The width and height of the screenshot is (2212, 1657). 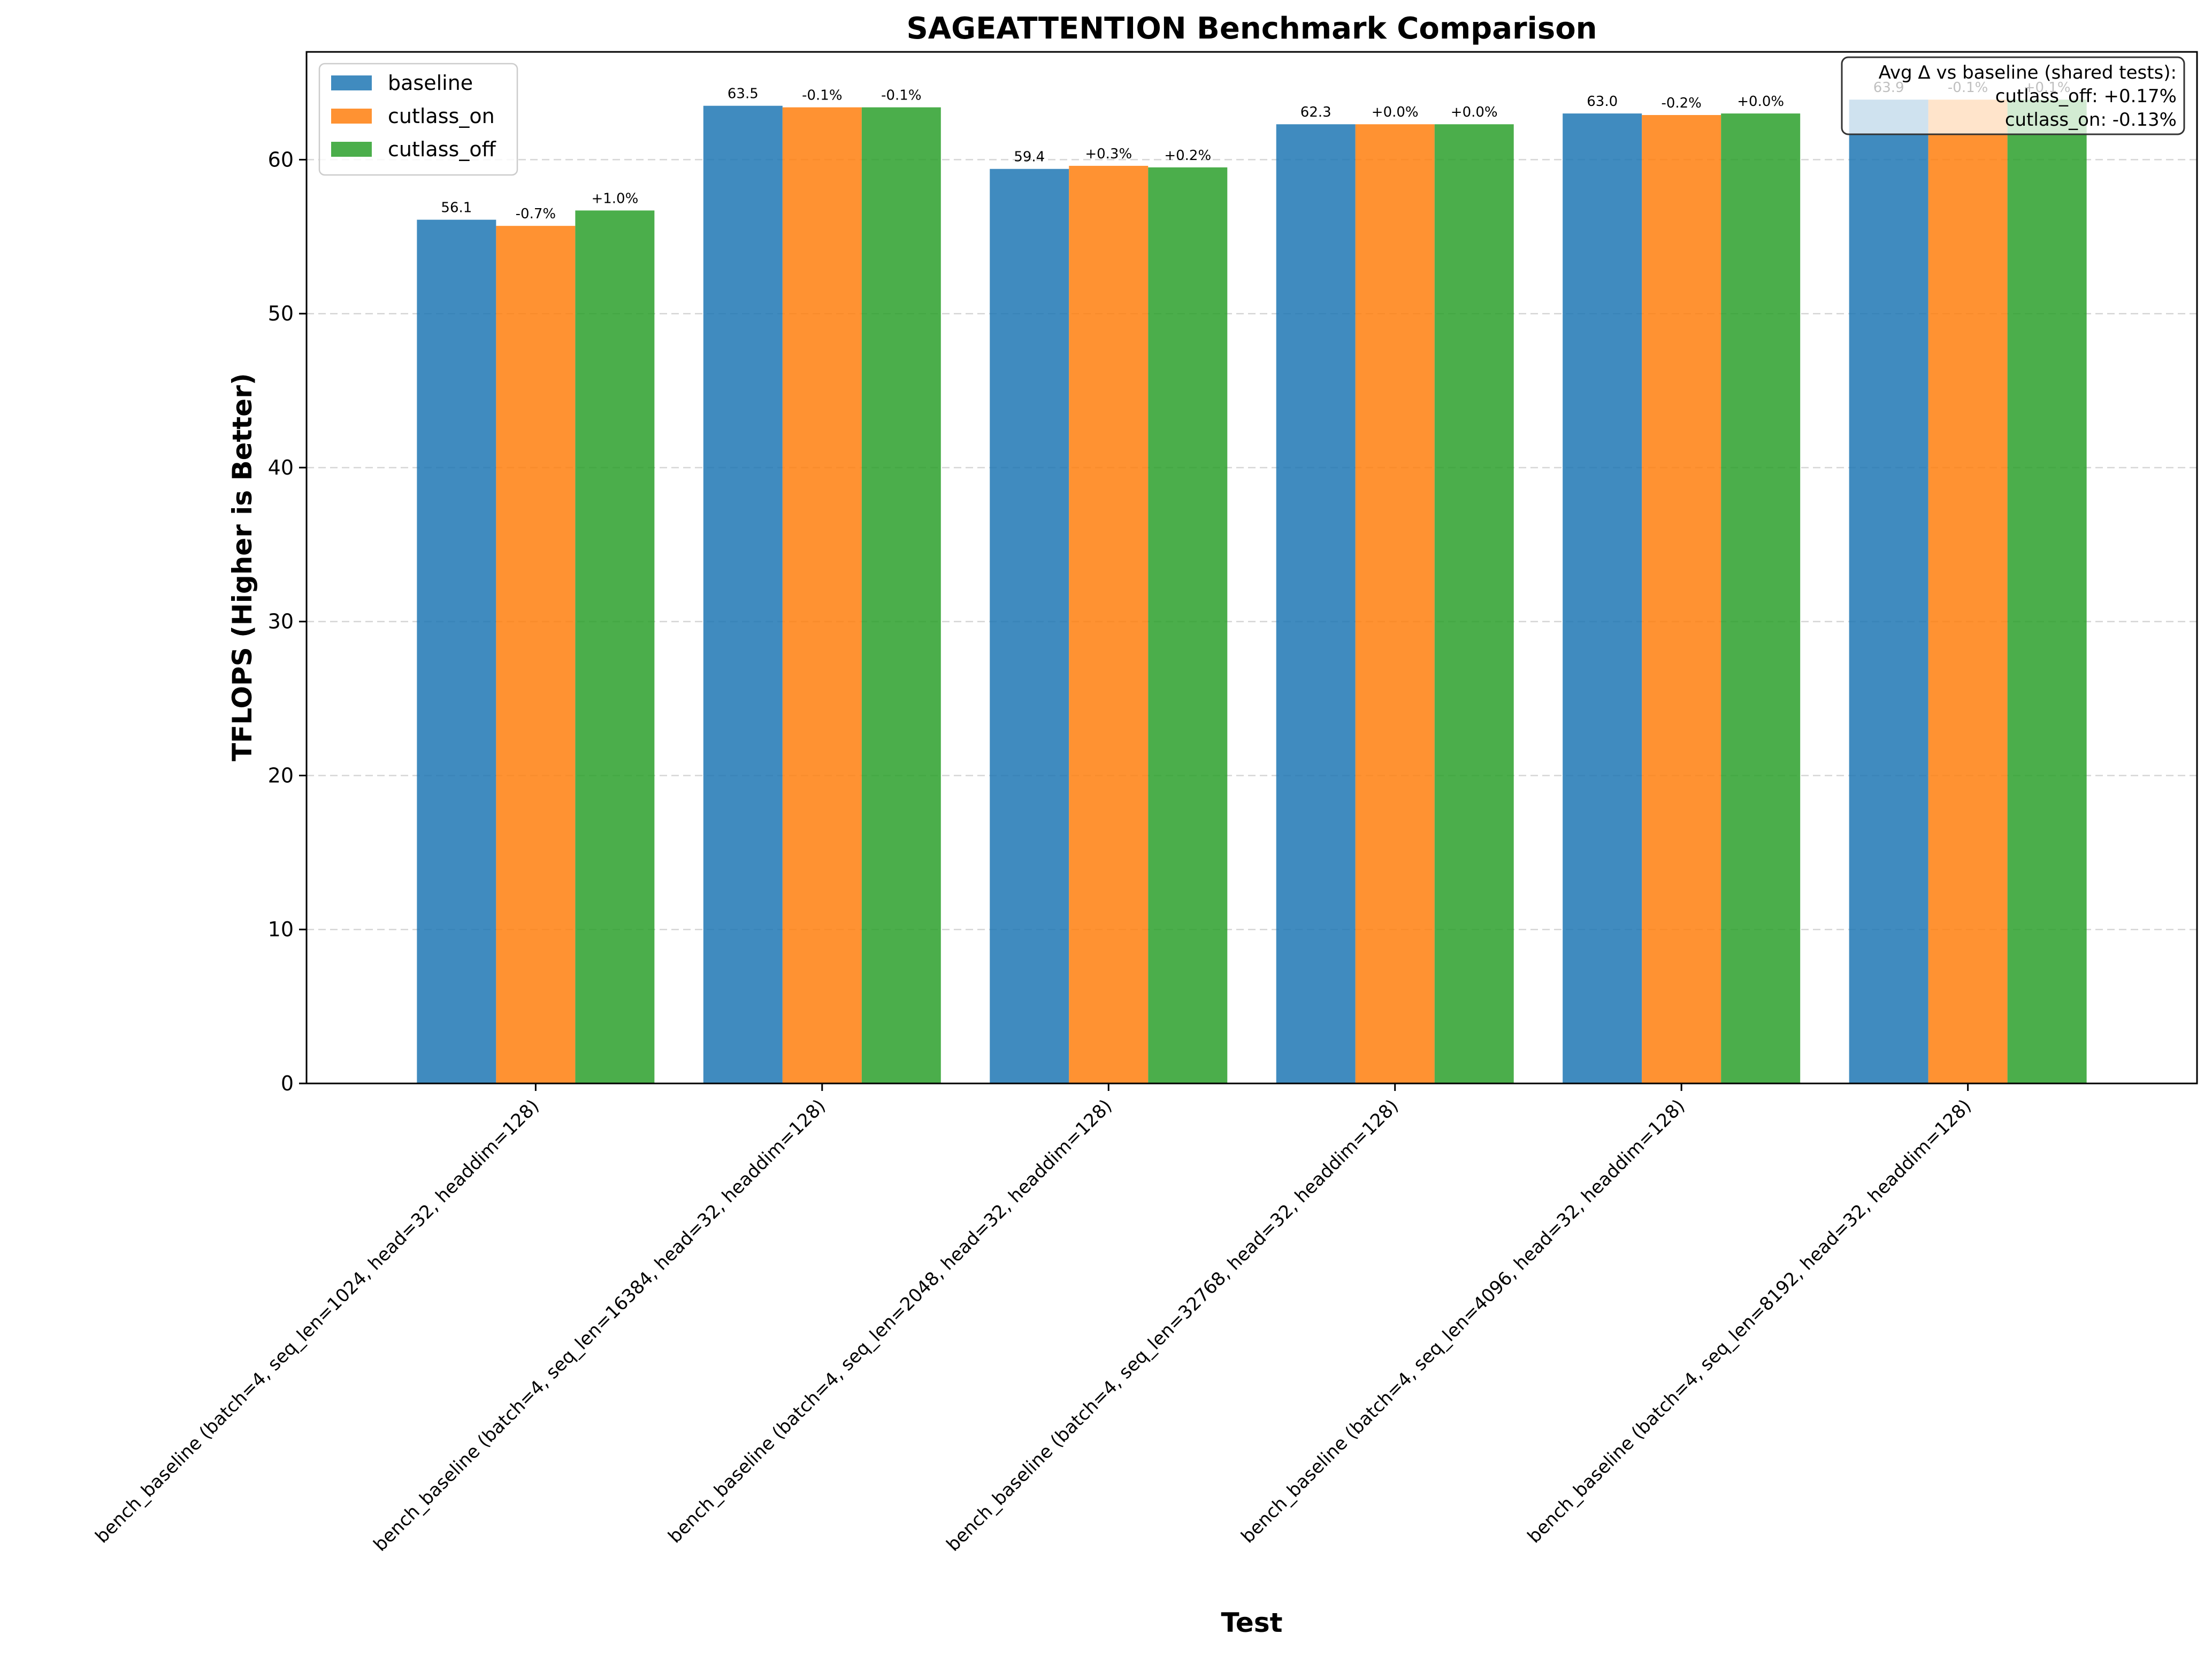 I want to click on legend: baseline cutlass_on cutlass_off, so click(x=418, y=119).